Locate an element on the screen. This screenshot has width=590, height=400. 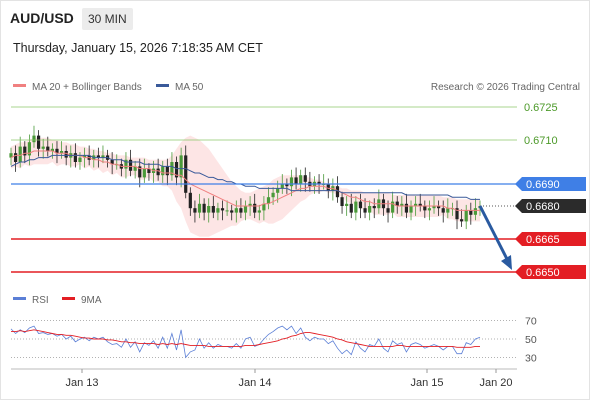
copyright-label: Research © 2026 Trading Central is located at coordinates (505, 87).